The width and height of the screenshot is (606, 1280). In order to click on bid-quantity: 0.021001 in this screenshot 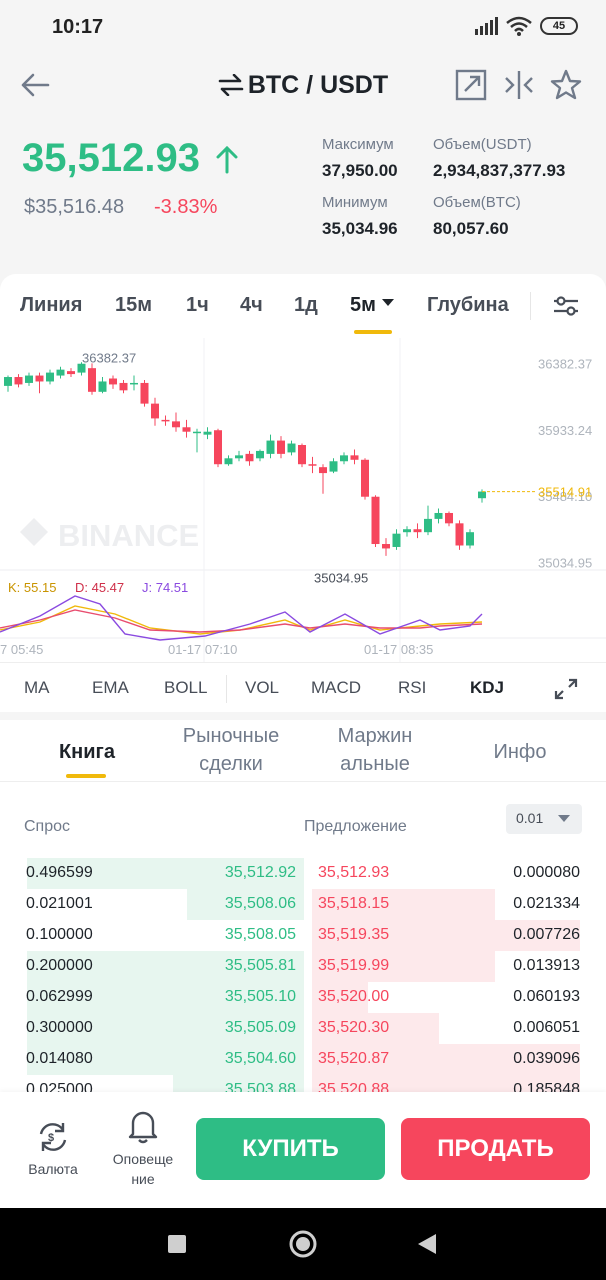, I will do `click(59, 903)`.